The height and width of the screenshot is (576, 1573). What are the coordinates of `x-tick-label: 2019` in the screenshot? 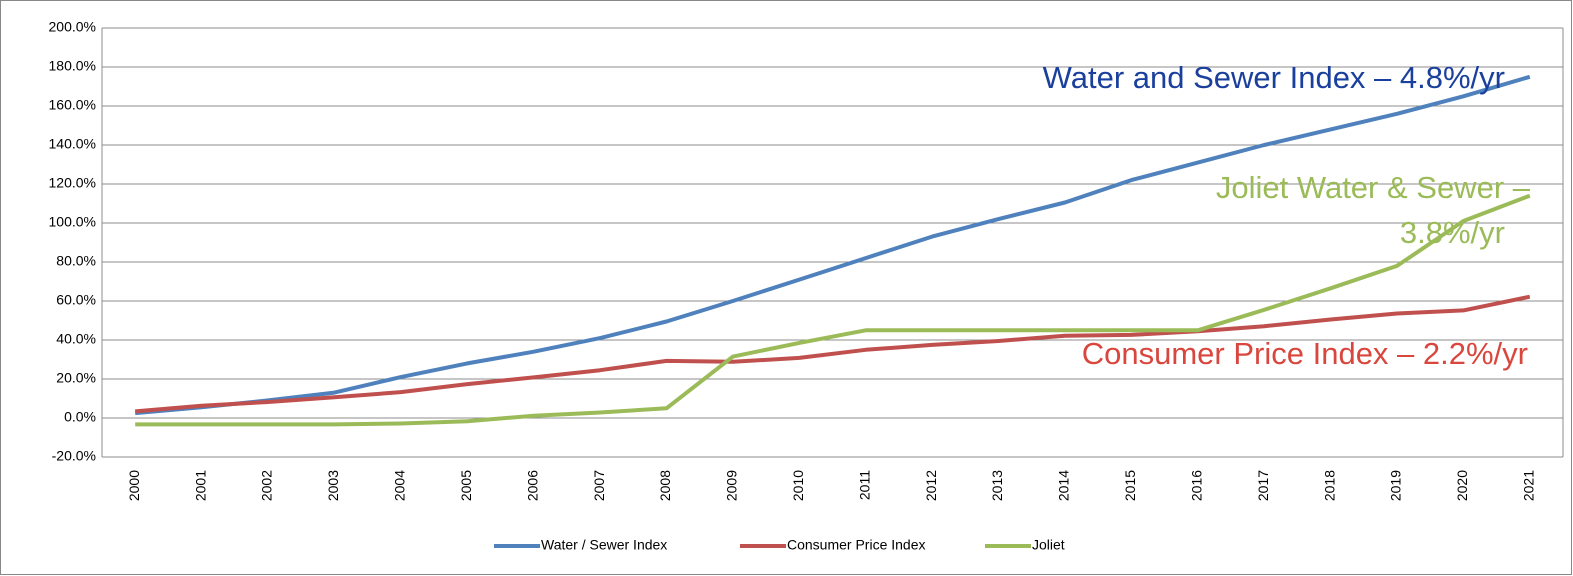 It's located at (1396, 485).